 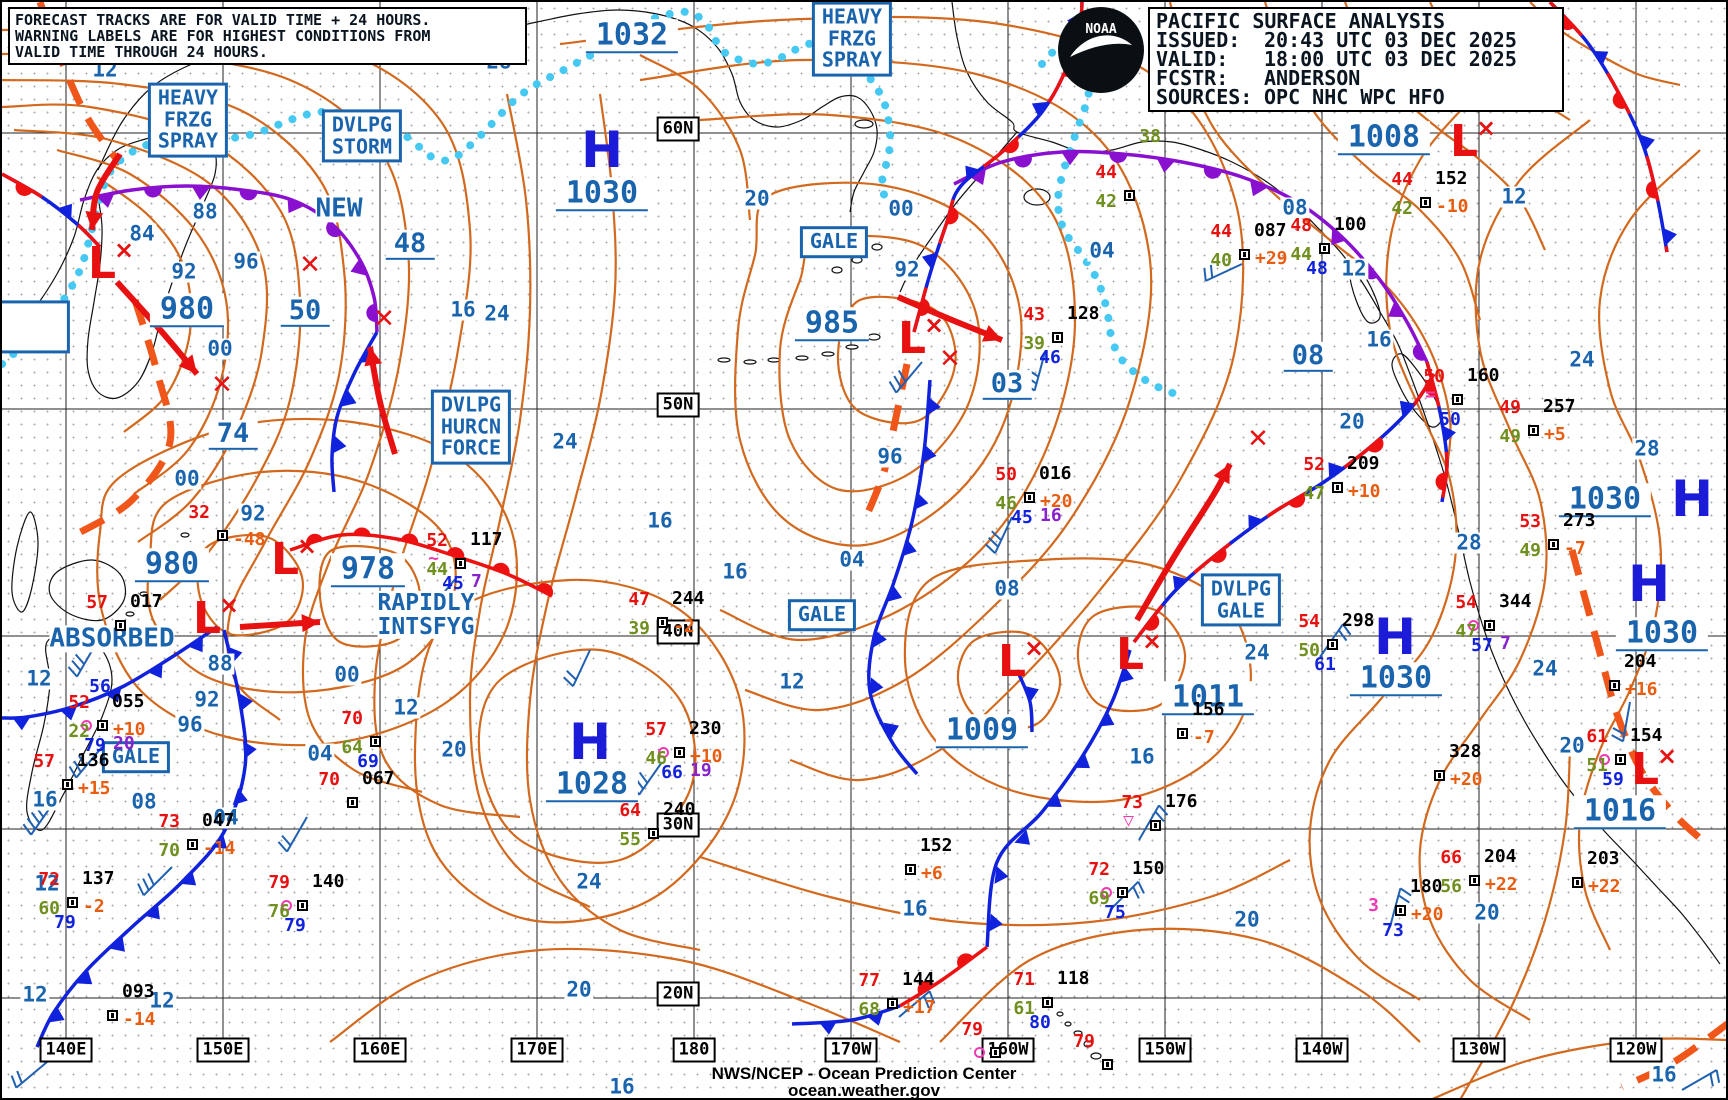 What do you see at coordinates (672, 772) in the screenshot?
I see `station-value: 66` at bounding box center [672, 772].